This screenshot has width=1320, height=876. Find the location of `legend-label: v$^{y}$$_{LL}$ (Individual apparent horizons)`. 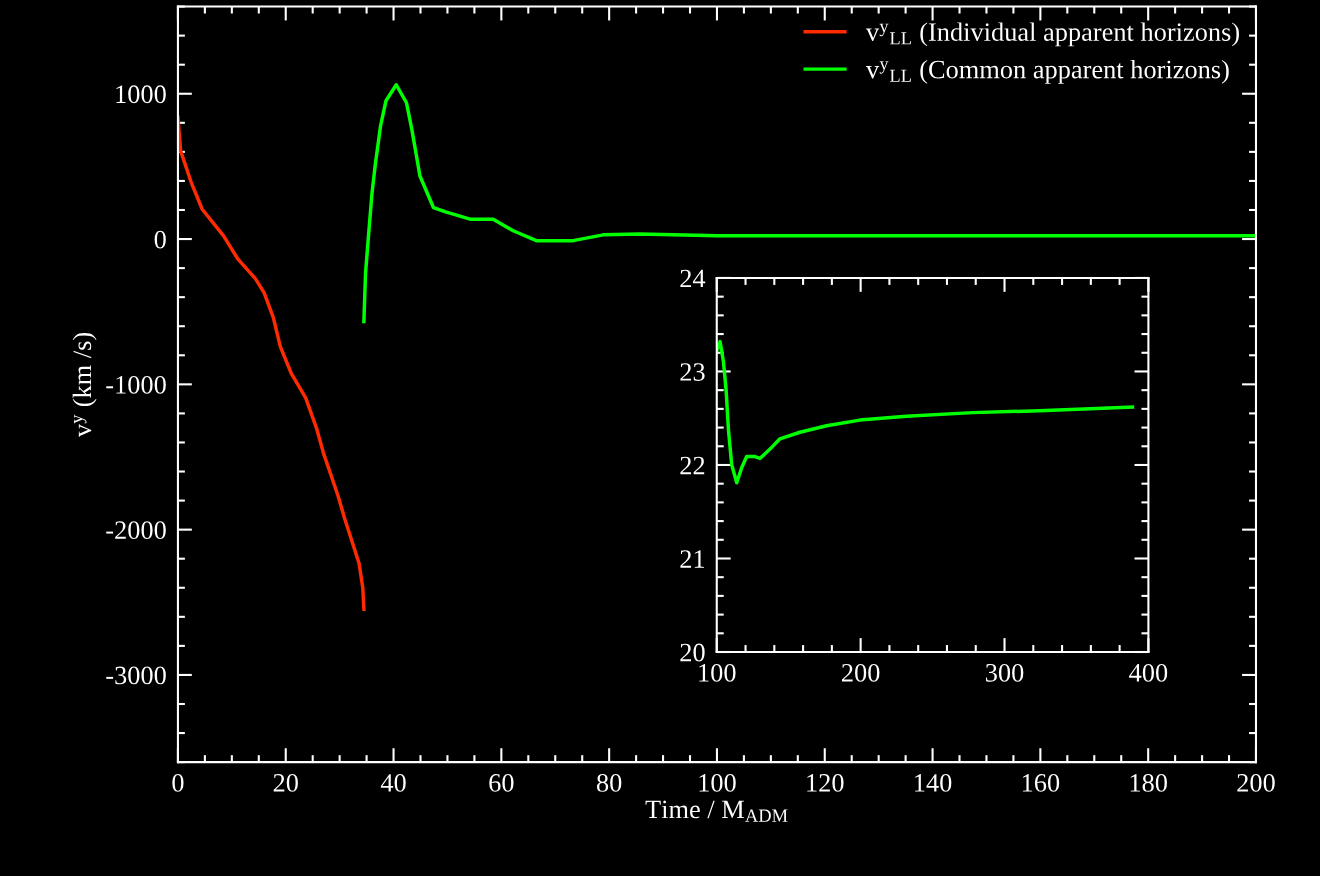

legend-label: v$^{y}$$_{LL}$ (Individual apparent horizons) is located at coordinates (1052, 34).